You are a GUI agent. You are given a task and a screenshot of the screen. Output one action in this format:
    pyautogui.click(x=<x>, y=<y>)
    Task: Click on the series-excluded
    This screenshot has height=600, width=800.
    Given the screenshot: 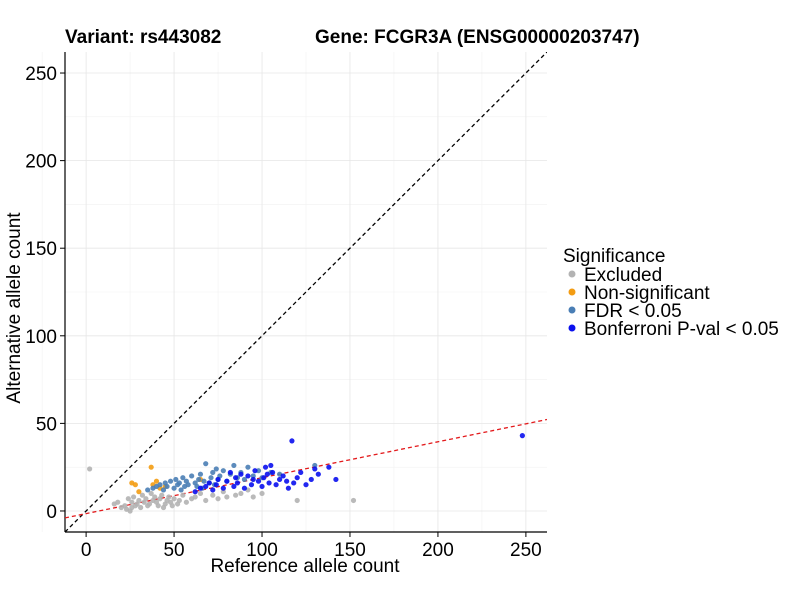 What is the action you would take?
    pyautogui.click(x=222, y=490)
    